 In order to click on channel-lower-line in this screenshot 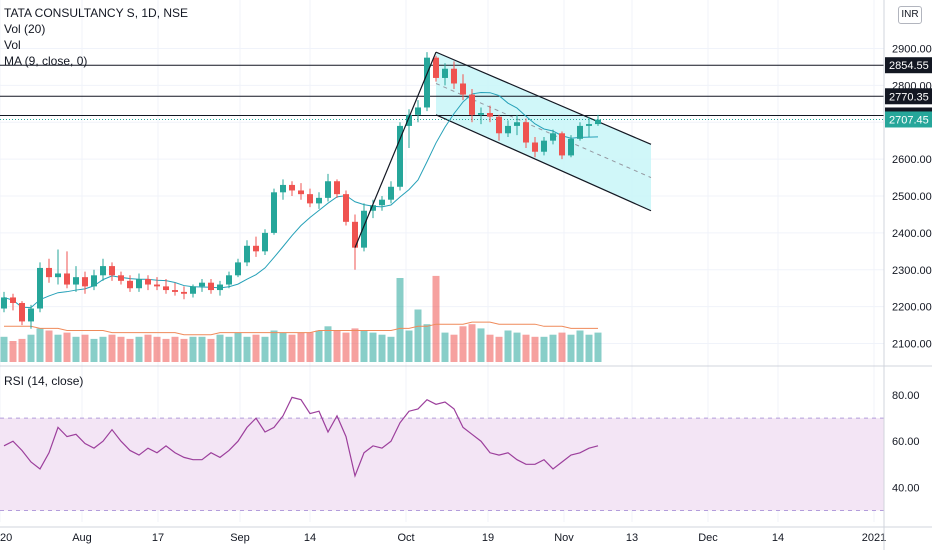, I will do `click(543, 163)`.